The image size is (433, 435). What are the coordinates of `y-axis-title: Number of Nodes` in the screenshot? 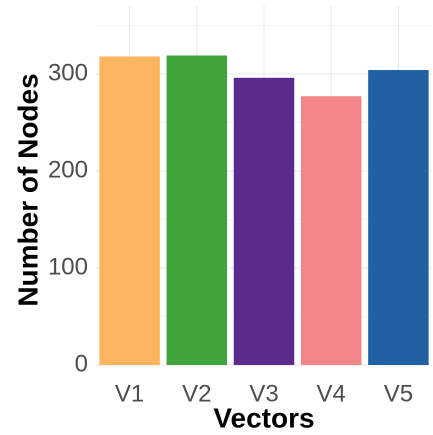 It's located at (27, 189).